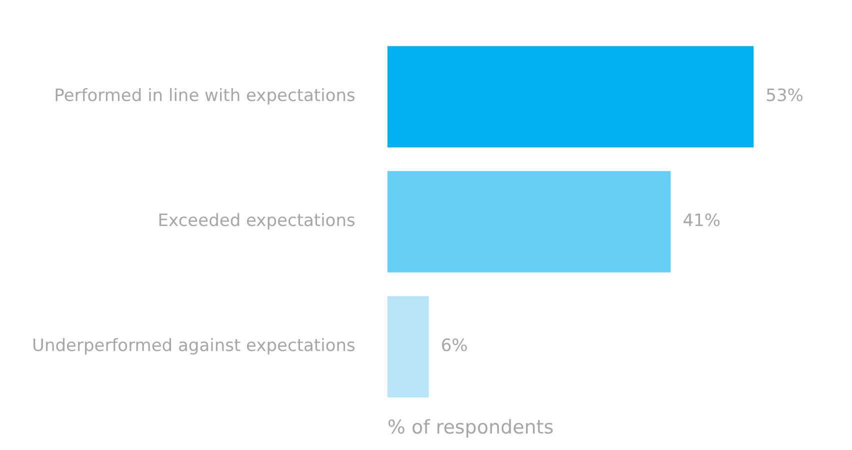  I want to click on x-axis-title: % of respondents, so click(470, 427).